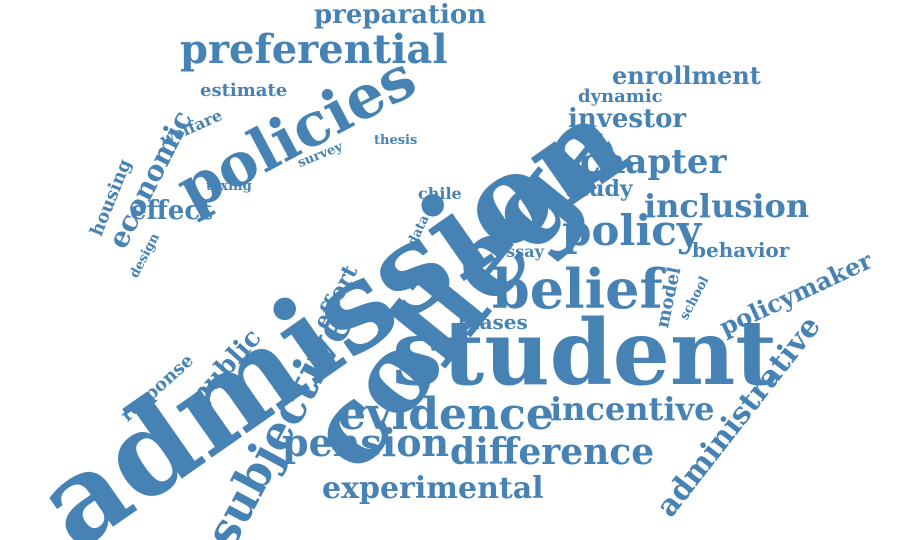 The image size is (900, 540). I want to click on word-chapter: chapter, so click(653, 162).